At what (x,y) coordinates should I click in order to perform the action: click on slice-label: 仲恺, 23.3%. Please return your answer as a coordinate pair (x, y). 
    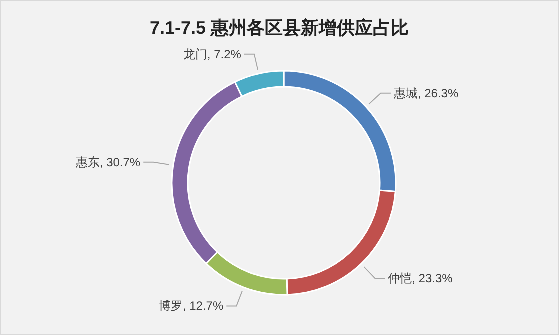
    Looking at the image, I should click on (421, 279).